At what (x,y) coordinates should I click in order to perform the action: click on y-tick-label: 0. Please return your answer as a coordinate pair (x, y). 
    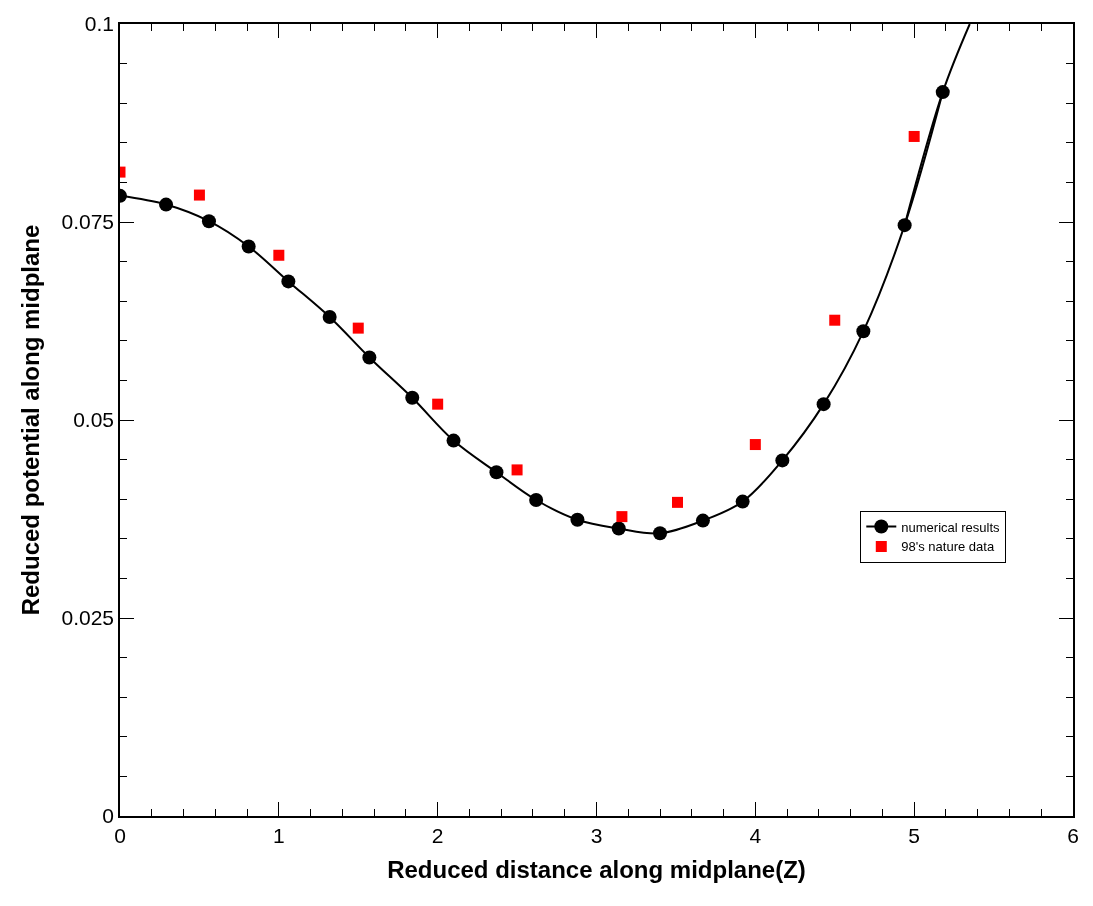
    Looking at the image, I should click on (108, 816).